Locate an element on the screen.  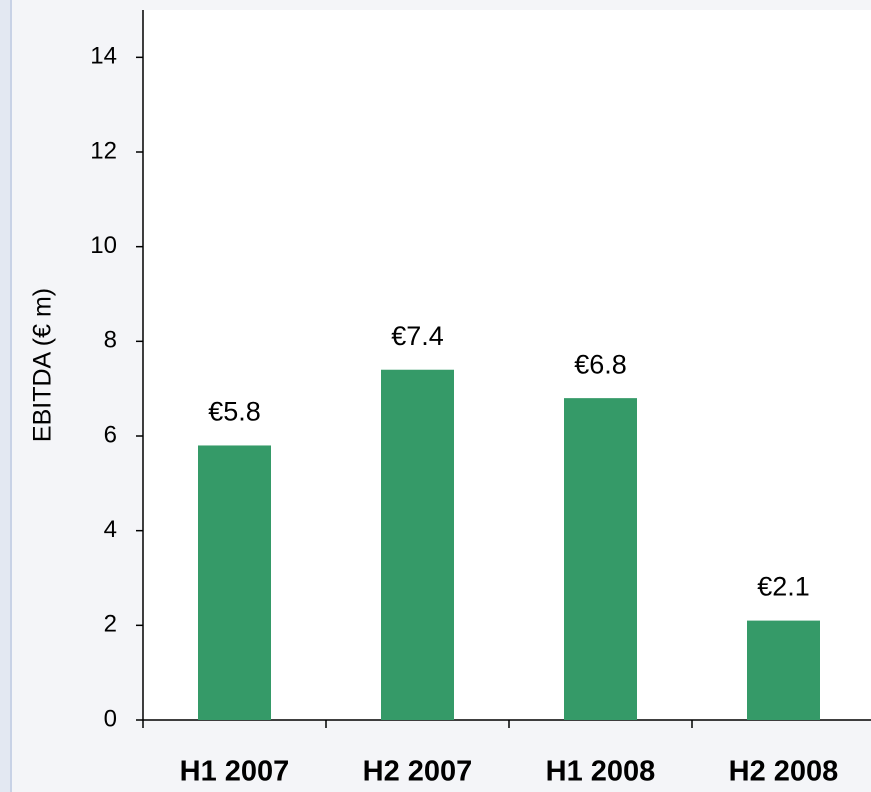
value-label: €2.1 is located at coordinates (783, 587).